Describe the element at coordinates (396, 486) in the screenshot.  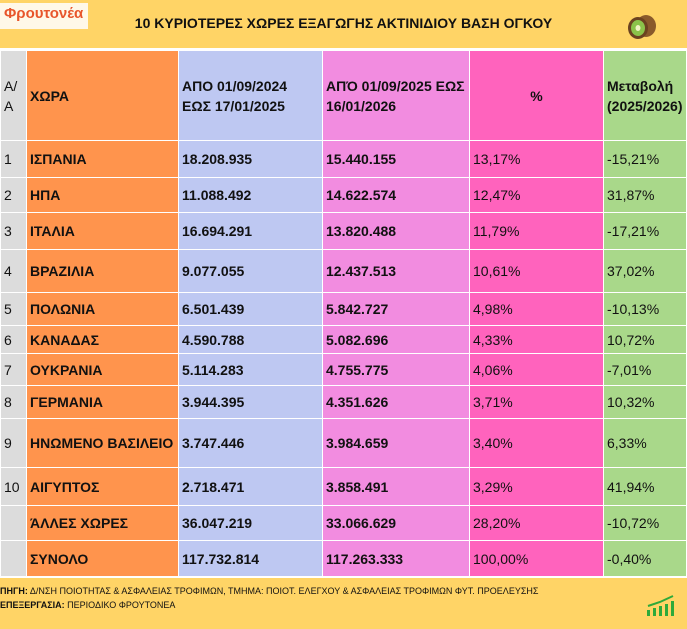
I see `volume-2025: 3.858.491` at that location.